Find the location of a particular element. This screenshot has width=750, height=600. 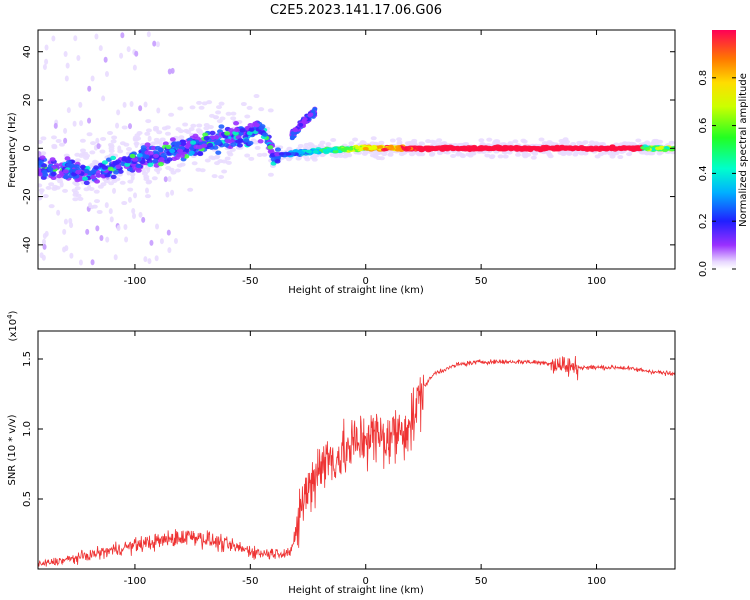

spectrogram-y-tick-label: 20 is located at coordinates (27, 100).